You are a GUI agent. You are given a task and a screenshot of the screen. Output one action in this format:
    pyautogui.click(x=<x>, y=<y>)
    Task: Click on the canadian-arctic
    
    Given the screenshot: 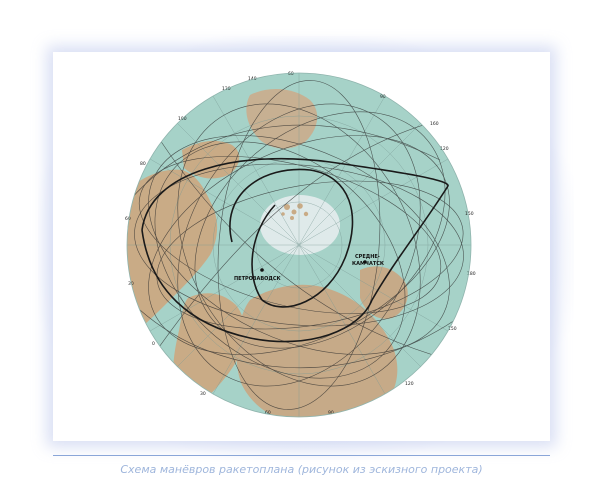 What is the action you would take?
    pyautogui.click(x=211, y=159)
    